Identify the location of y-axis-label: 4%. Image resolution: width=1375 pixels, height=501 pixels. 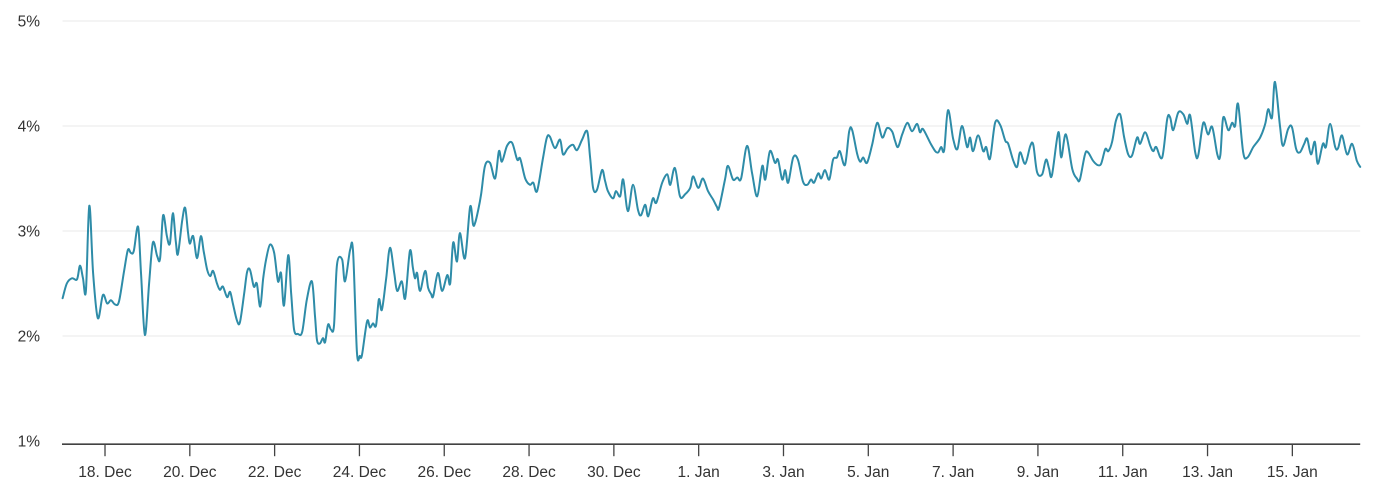
(29, 127).